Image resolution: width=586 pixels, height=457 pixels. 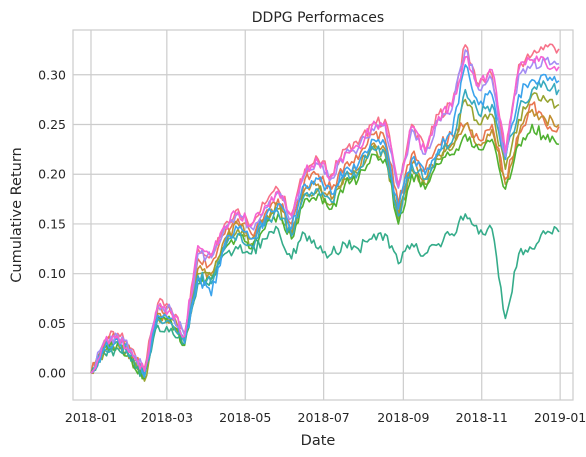 I want to click on x-tick-label: 2019-01, so click(x=560, y=417).